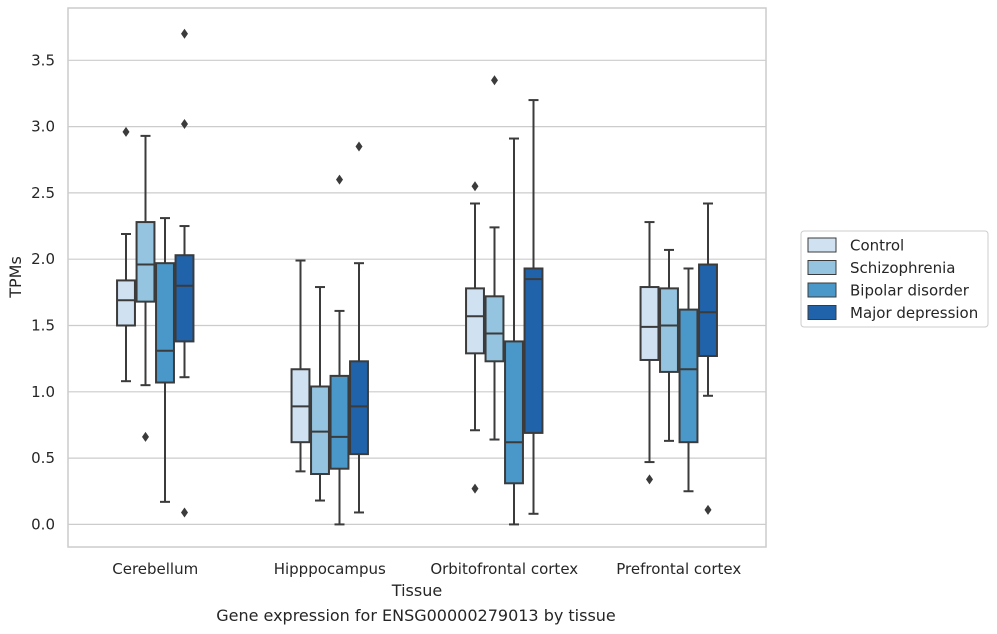 The height and width of the screenshot is (634, 997). I want to click on legend-label: Bipolar disorder, so click(910, 291).